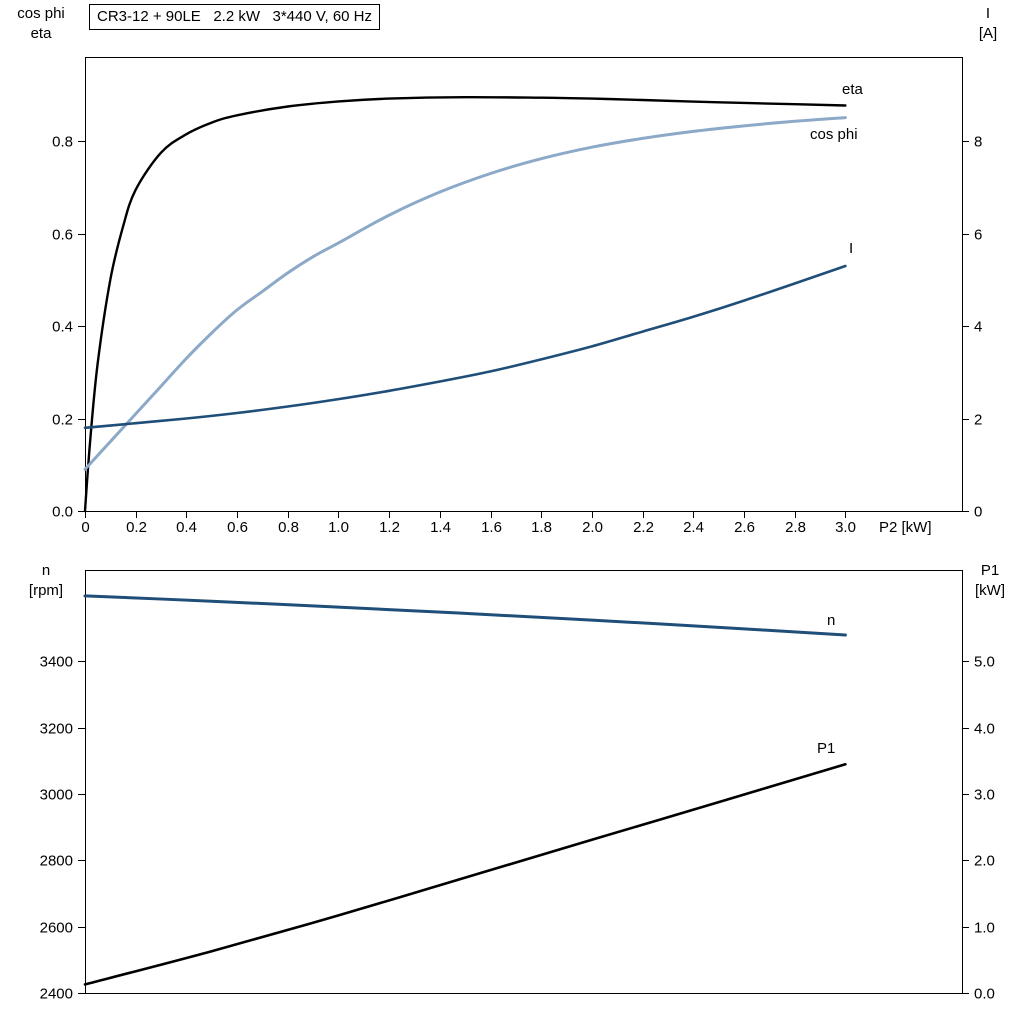 Image resolution: width=1024 pixels, height=1024 pixels. Describe the element at coordinates (984, 795) in the screenshot. I see `y-right-tick-label: 3.0` at that location.